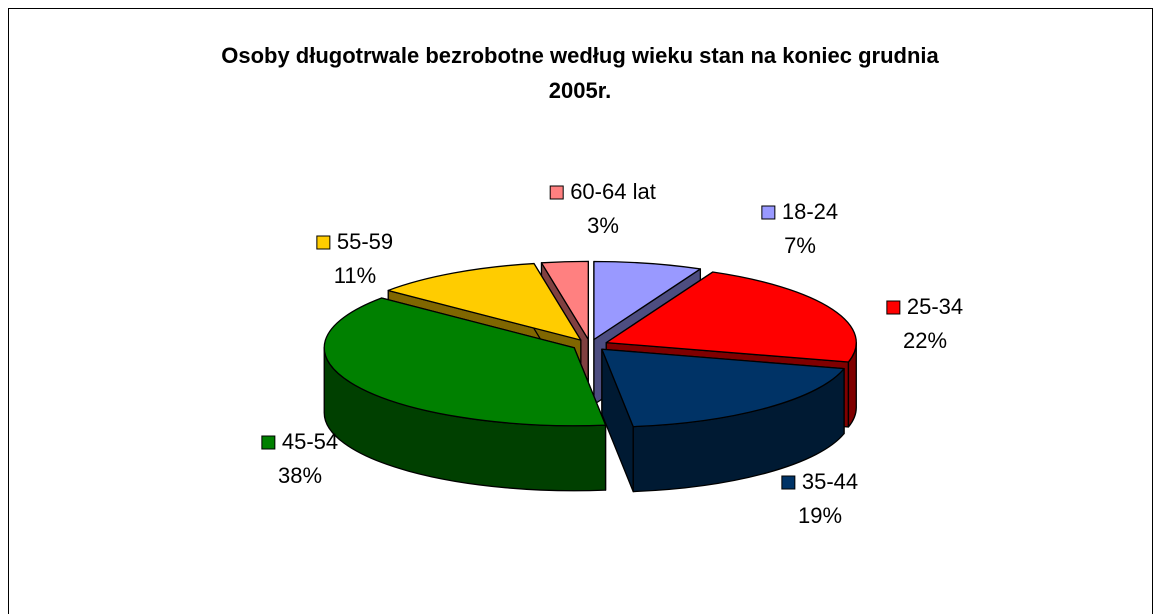 The width and height of the screenshot is (1161, 614). Describe the element at coordinates (310, 441) in the screenshot. I see `label-category: 45-54` at that location.